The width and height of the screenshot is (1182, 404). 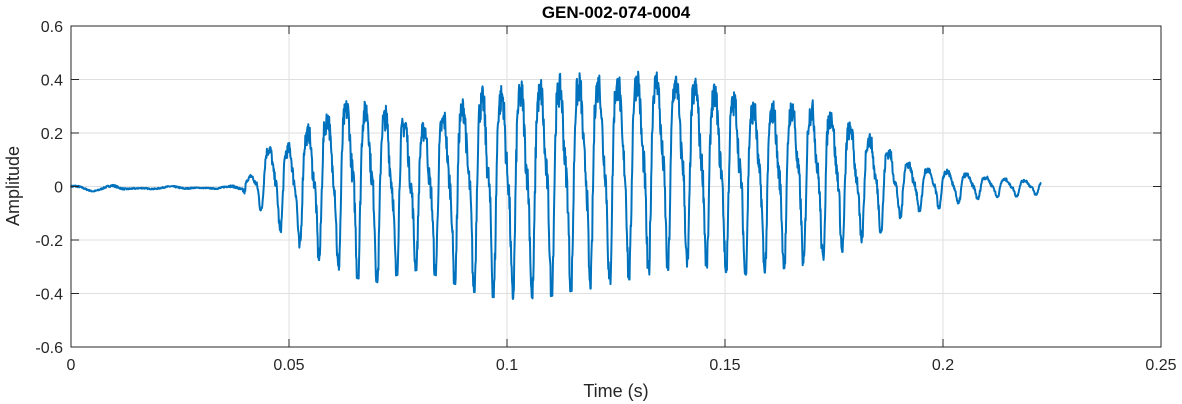 What do you see at coordinates (13, 186) in the screenshot?
I see `y-axis-label: Amplitude` at bounding box center [13, 186].